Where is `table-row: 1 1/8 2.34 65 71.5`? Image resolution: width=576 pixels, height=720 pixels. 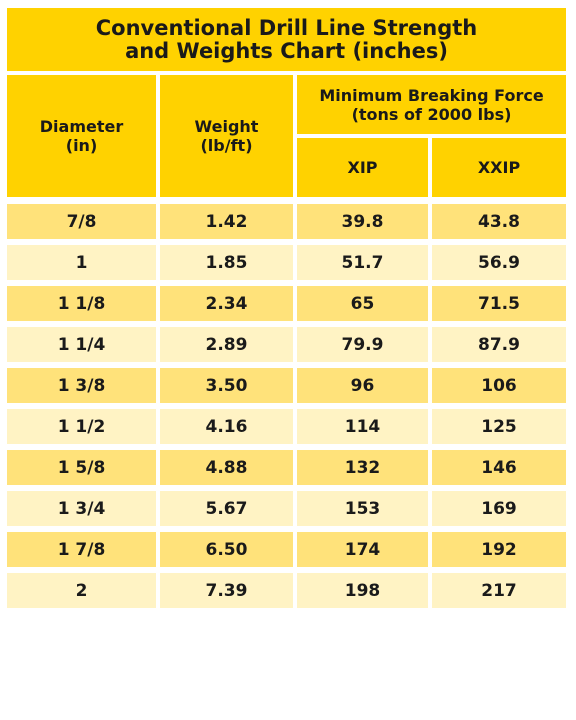
table-row: 1 1/8 2.34 65 71.5 is located at coordinates (286, 303).